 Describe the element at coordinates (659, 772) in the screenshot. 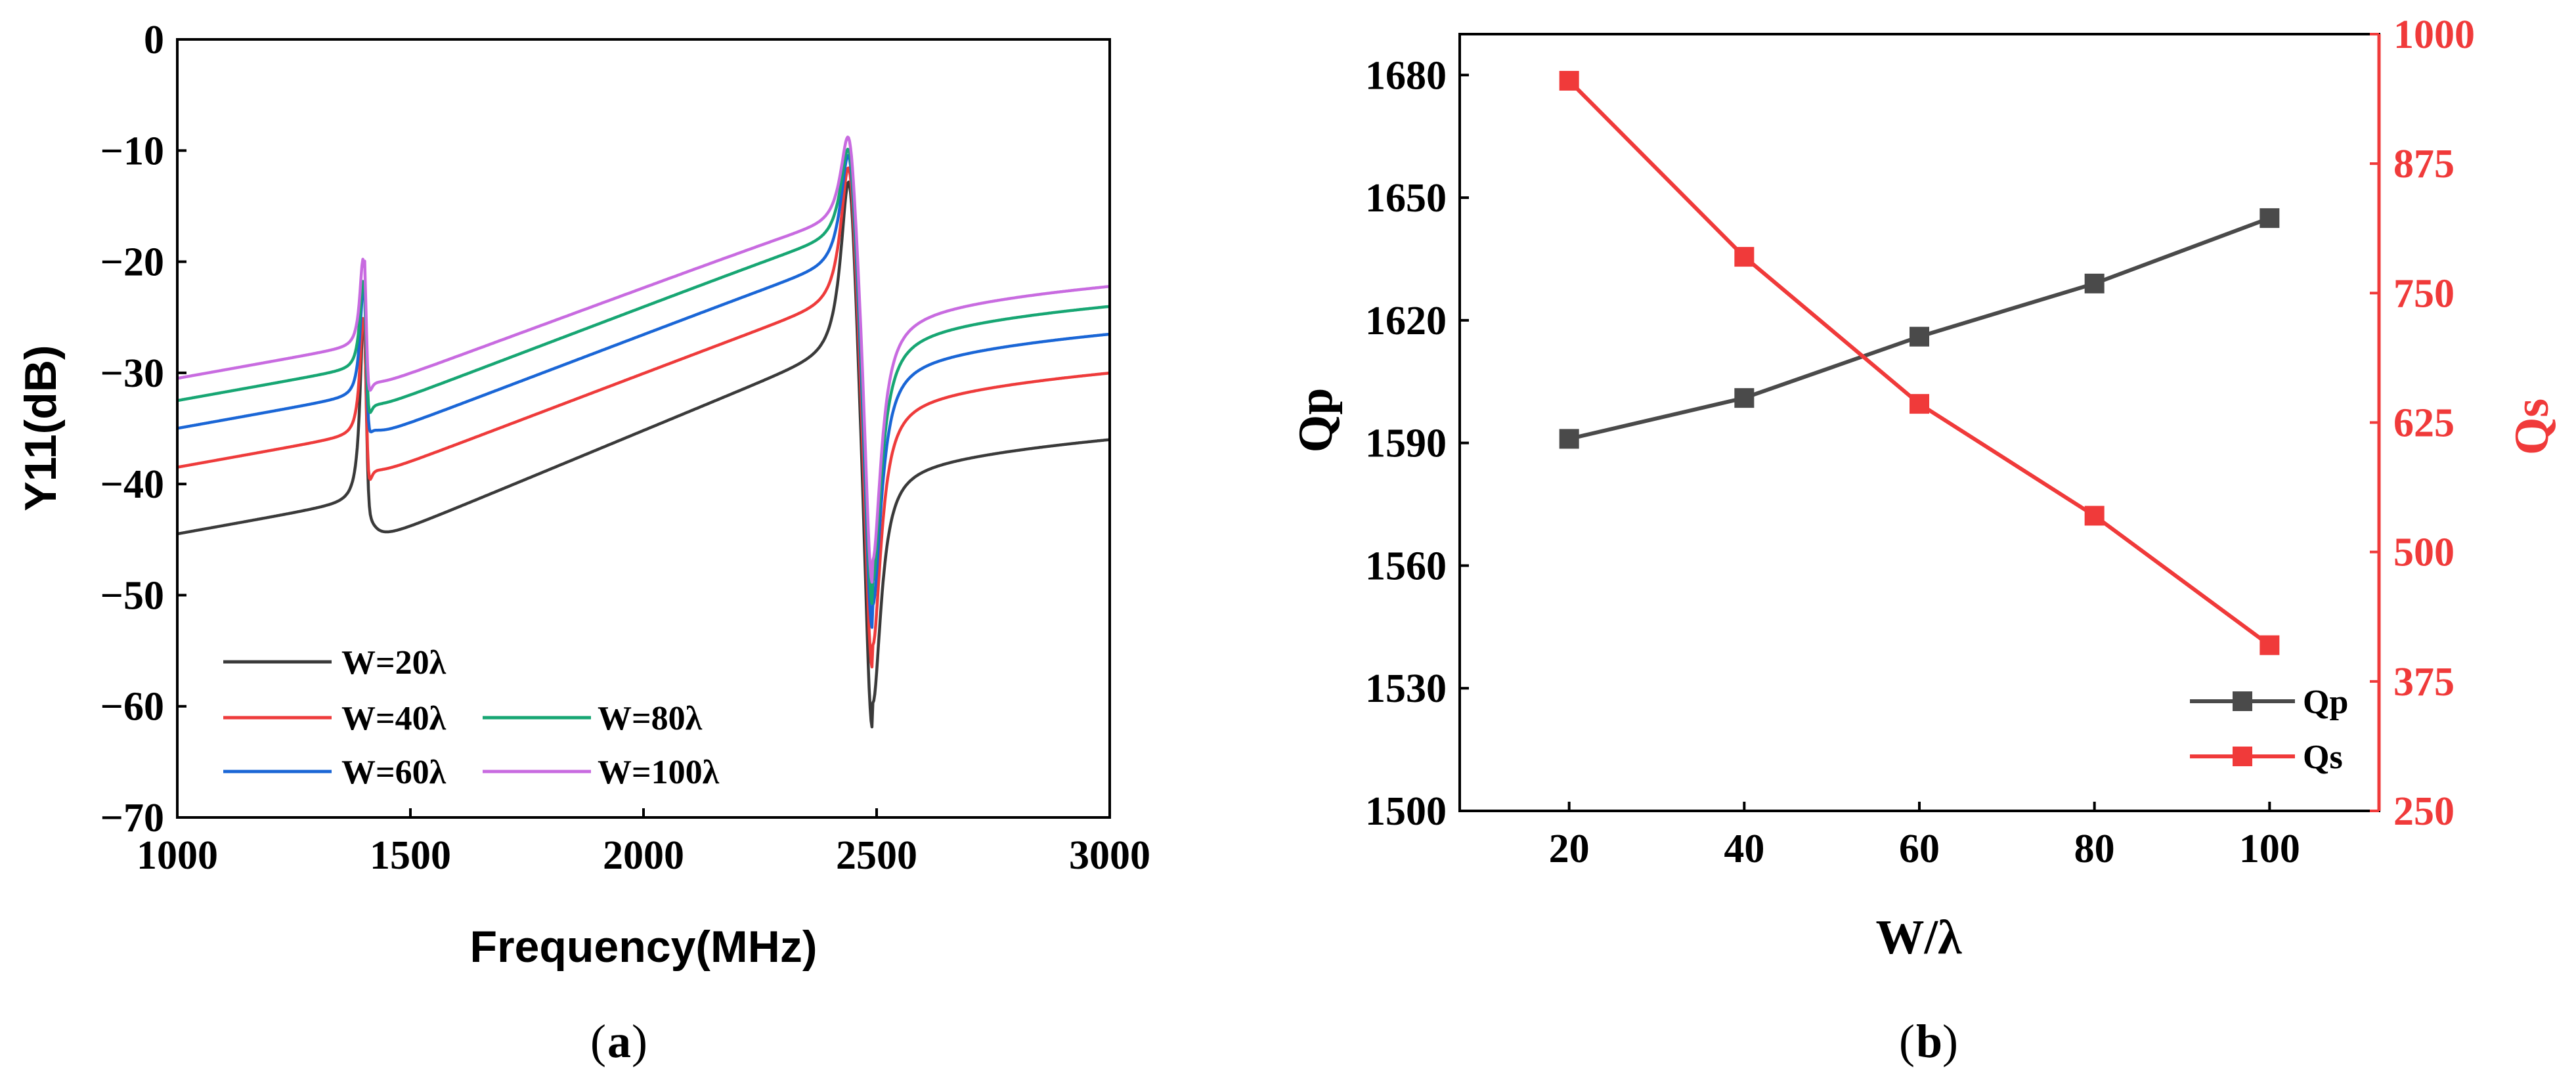

I see `legend-label-w100: W=100λ` at that location.